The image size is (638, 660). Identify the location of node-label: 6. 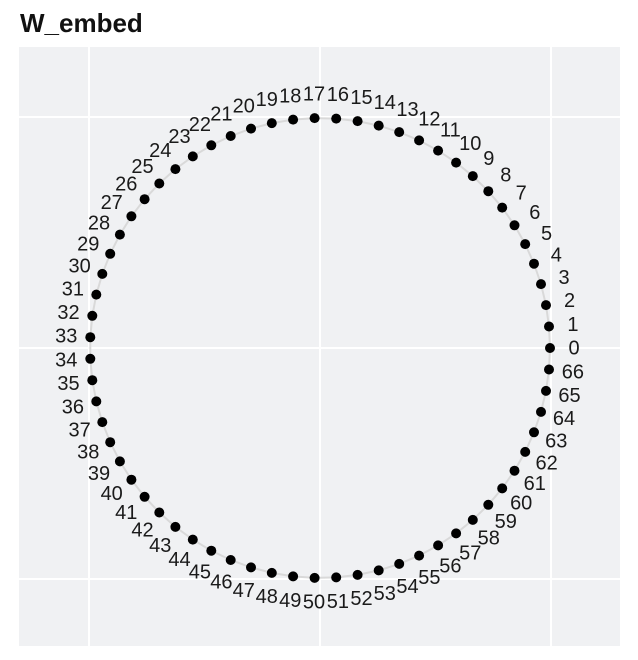
(534, 213).